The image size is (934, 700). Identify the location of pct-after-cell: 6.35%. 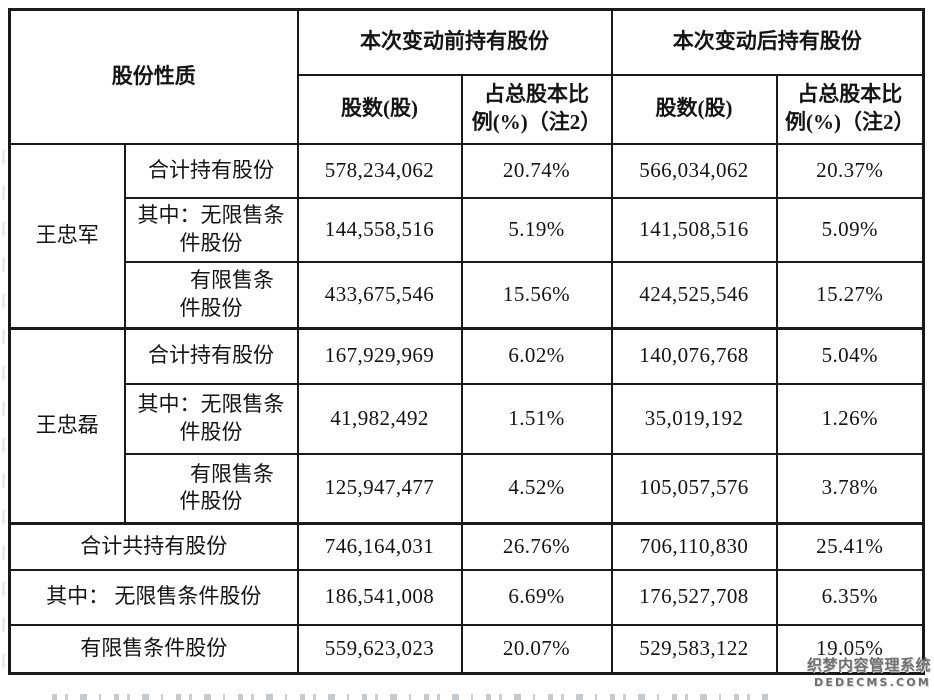
(850, 597).